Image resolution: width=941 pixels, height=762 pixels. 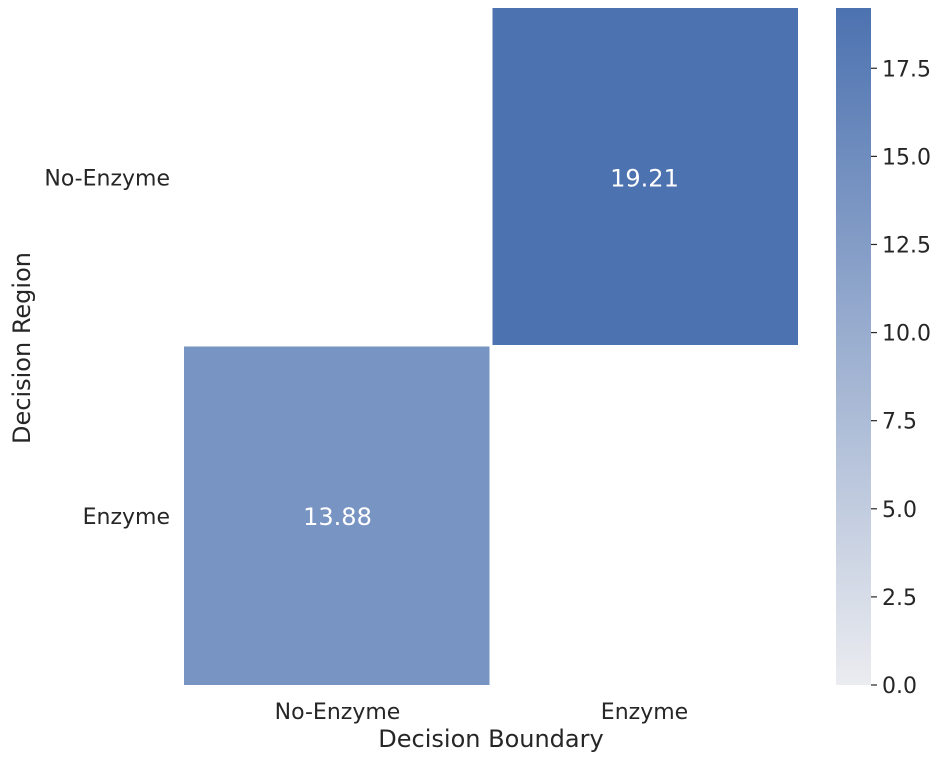 I want to click on colorbar-tick-label-7: 17.5, so click(x=906, y=69).